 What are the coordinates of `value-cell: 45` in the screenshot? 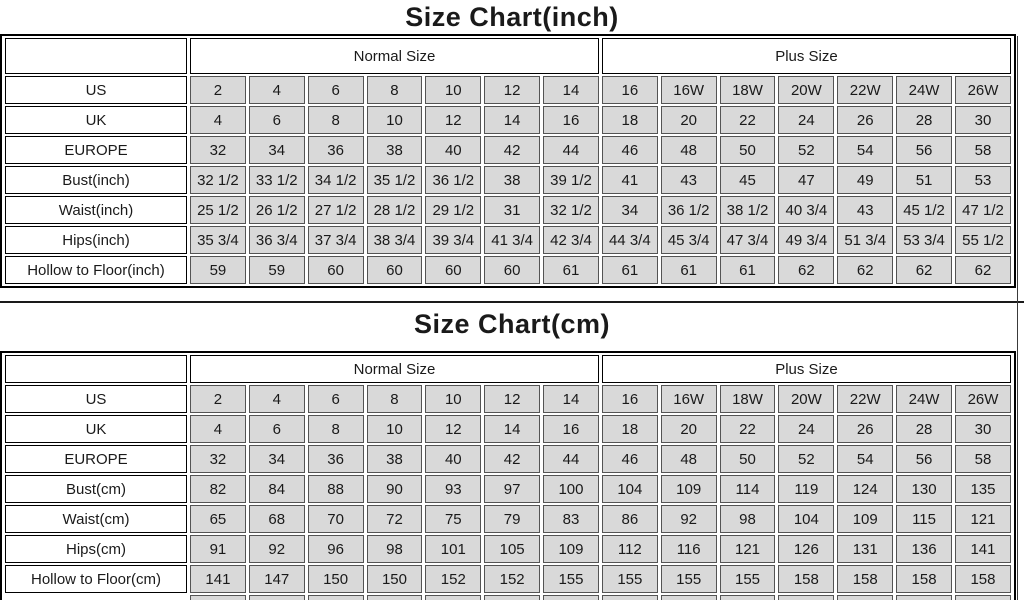 It's located at (747, 180).